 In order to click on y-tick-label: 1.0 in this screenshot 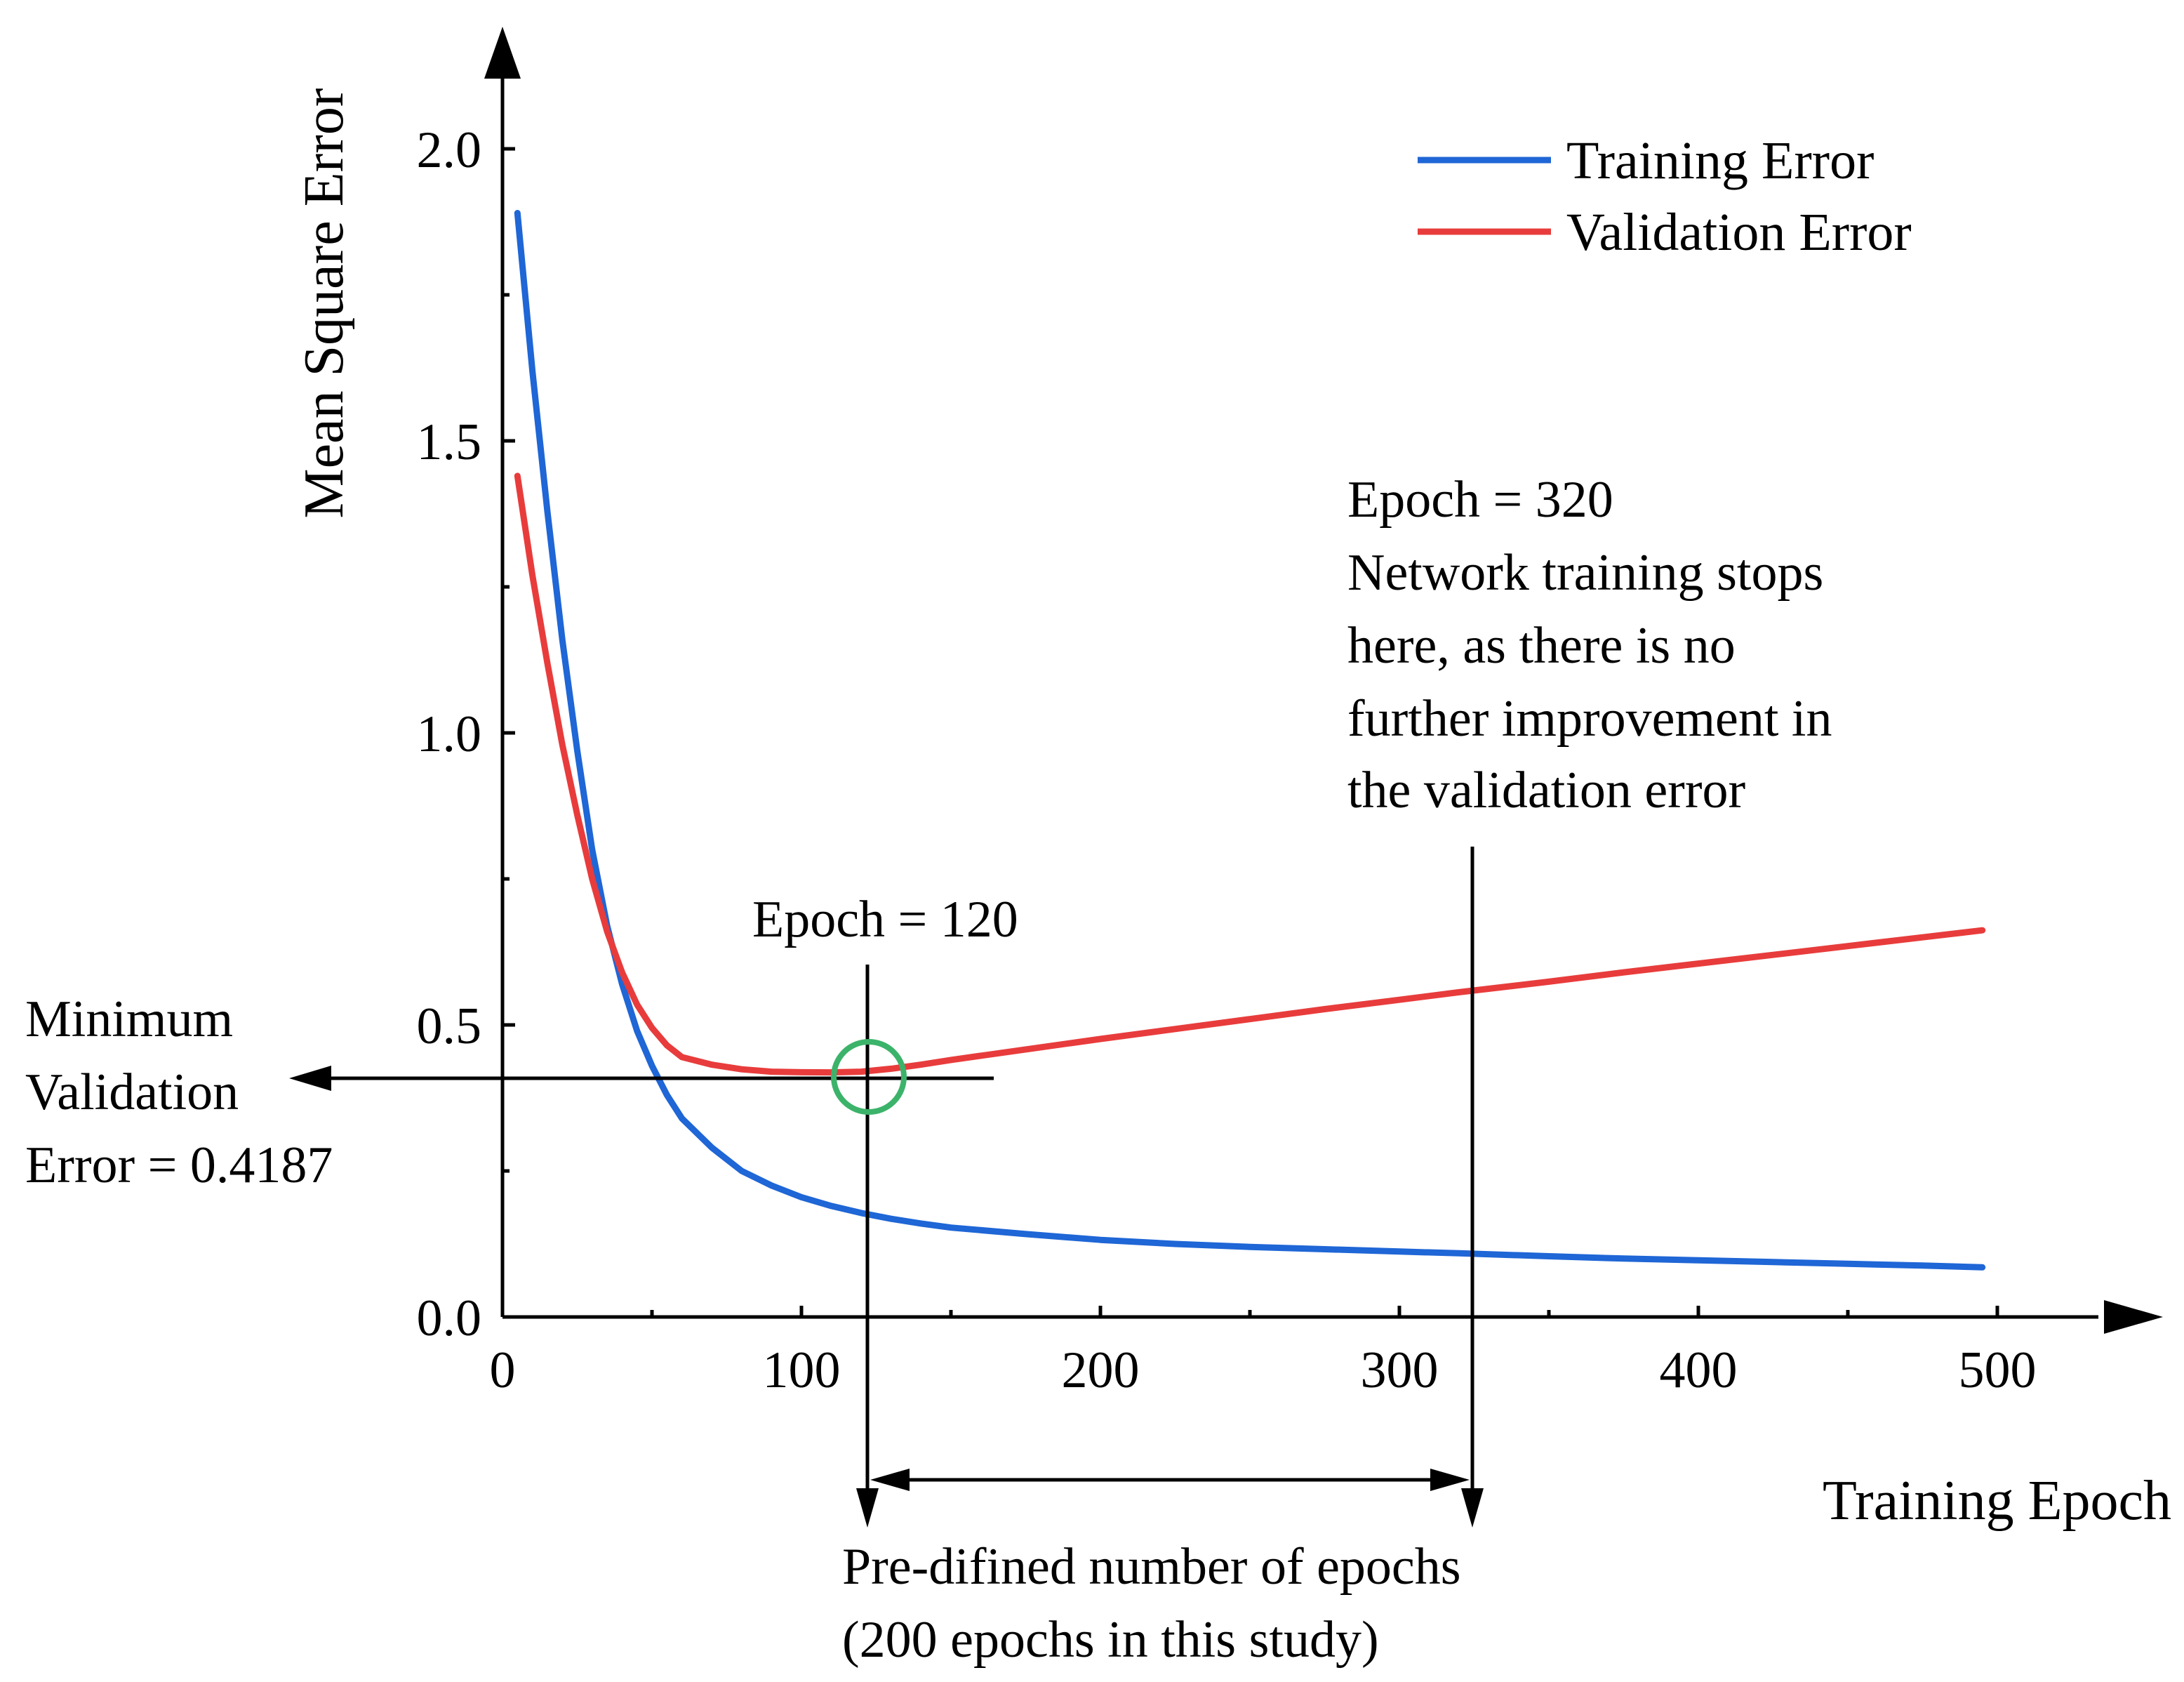, I will do `click(450, 734)`.